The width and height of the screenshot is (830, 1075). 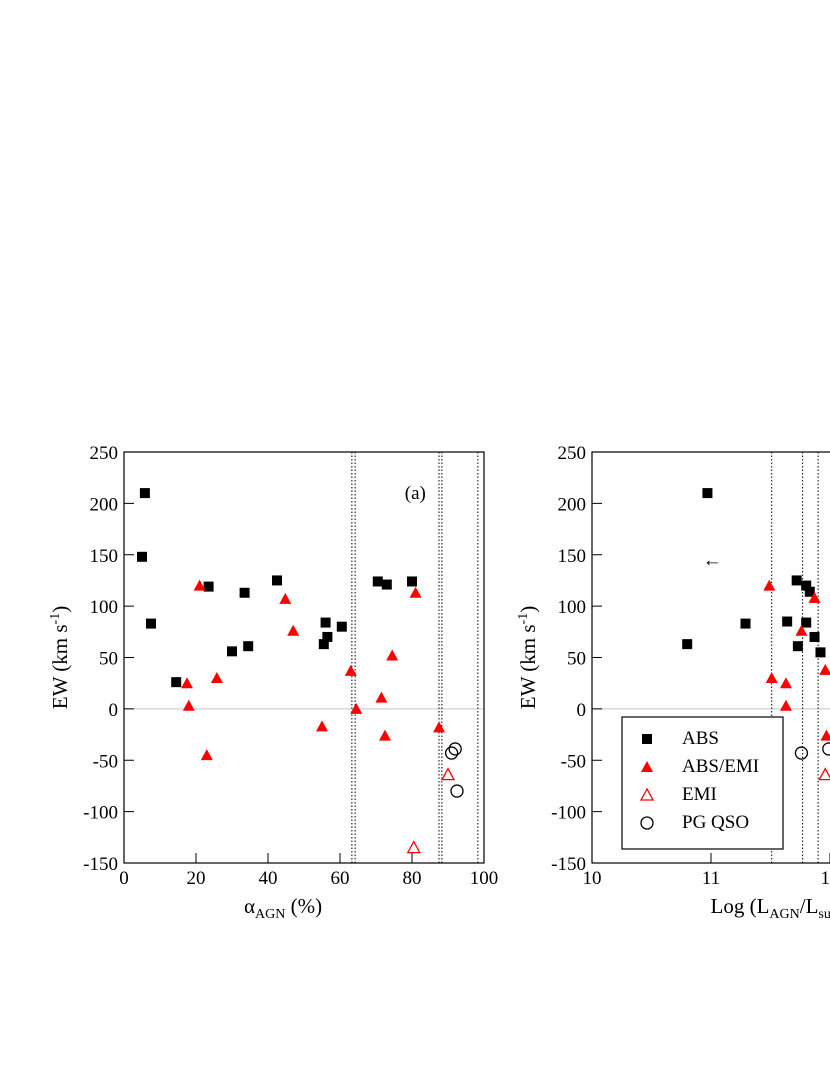 I want to click on x-axis-label: αAGN (%), so click(x=283, y=908).